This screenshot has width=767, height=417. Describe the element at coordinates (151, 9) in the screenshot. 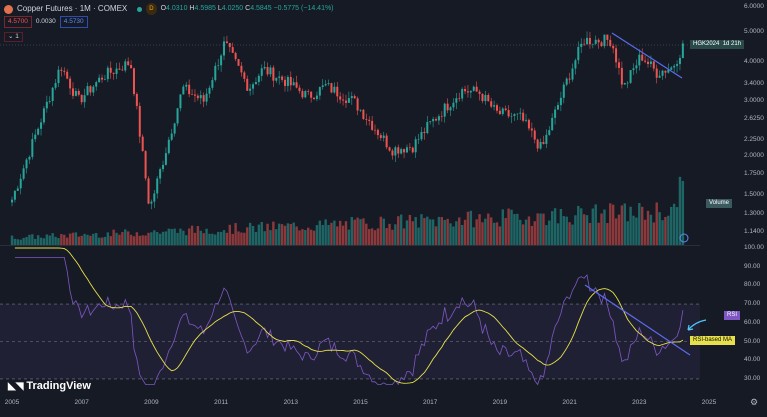

I see `delayed-badge: D` at that location.